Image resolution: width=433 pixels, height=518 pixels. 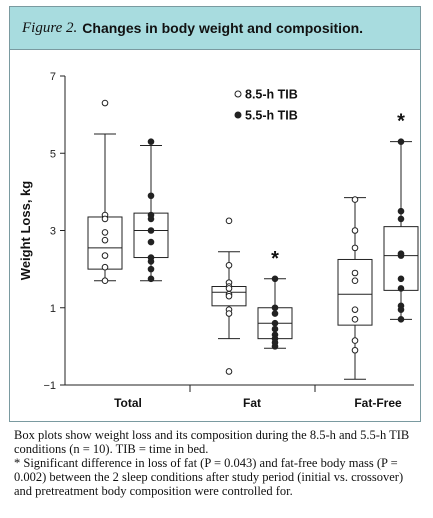 What do you see at coordinates (271, 95) in the screenshot?
I see `legend-label: 8.5-h TIB` at bounding box center [271, 95].